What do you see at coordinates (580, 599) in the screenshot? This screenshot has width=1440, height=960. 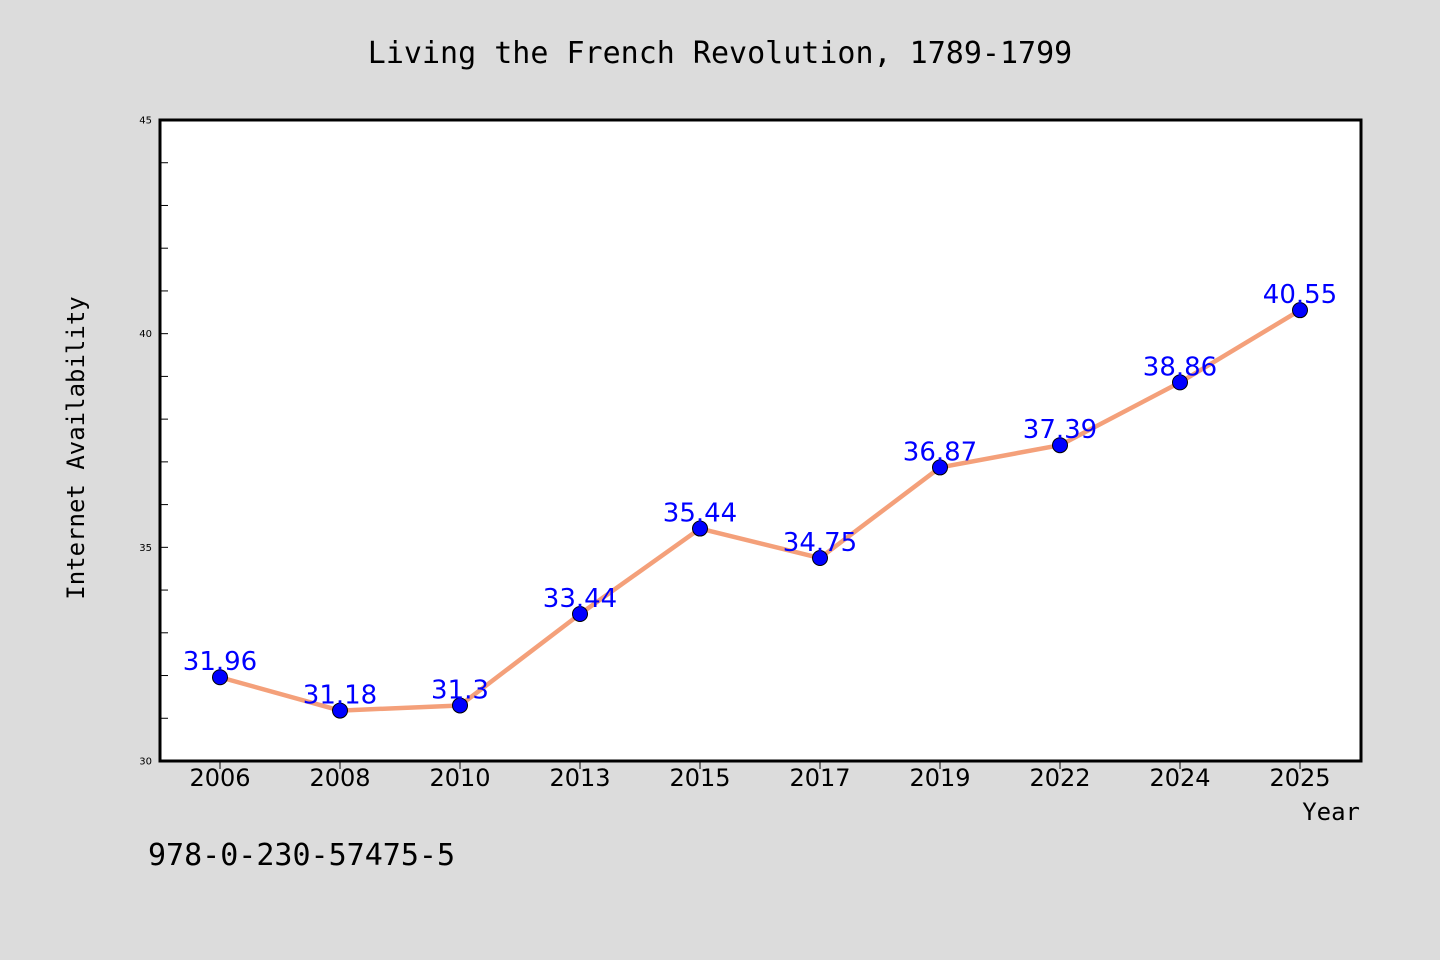 I see `data-label: 33.44` at bounding box center [580, 599].